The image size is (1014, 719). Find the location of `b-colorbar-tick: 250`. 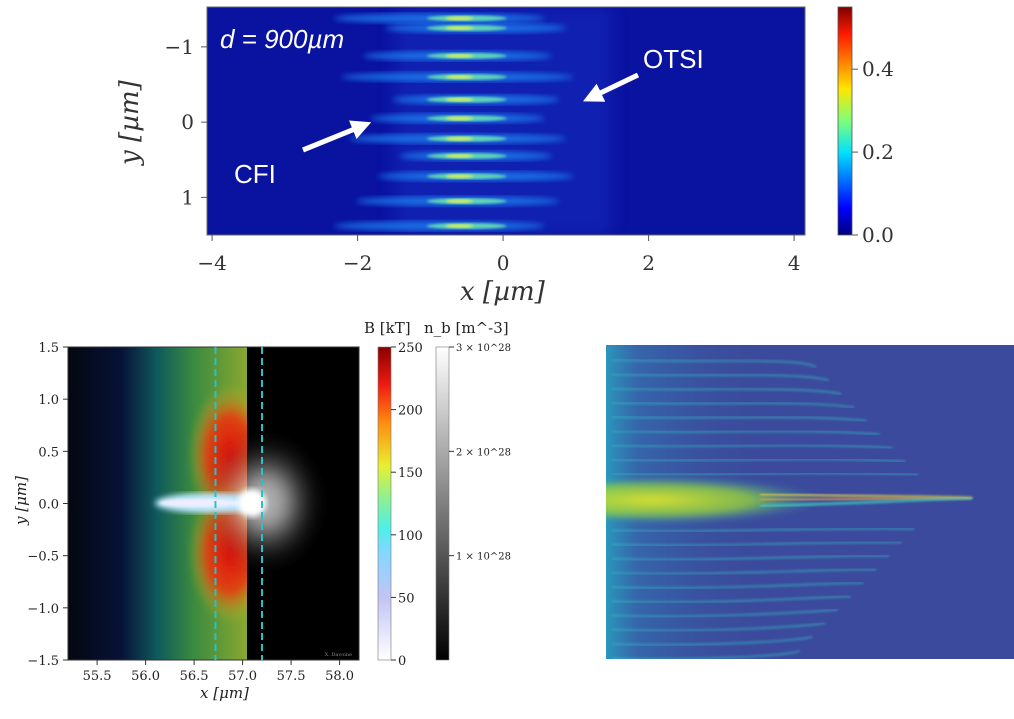

b-colorbar-tick: 250 is located at coordinates (410, 348).